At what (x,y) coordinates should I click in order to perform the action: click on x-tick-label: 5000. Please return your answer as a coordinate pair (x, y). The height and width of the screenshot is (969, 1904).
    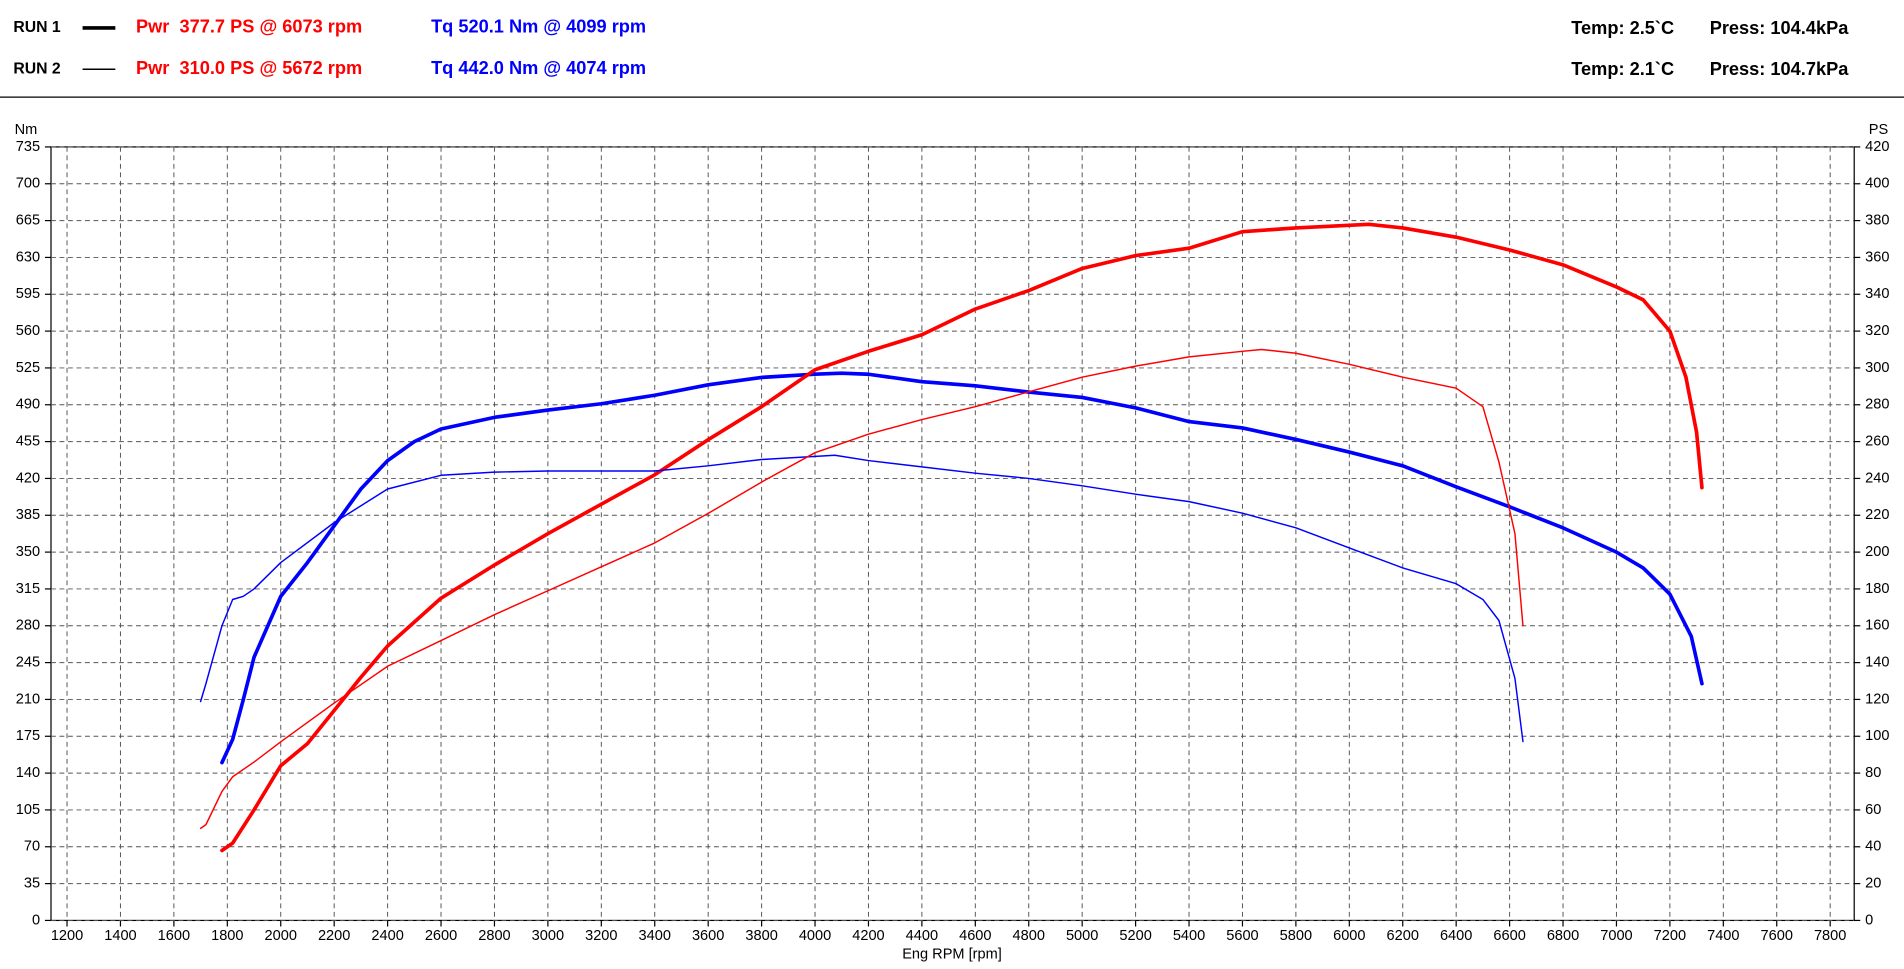
    Looking at the image, I should click on (1082, 936).